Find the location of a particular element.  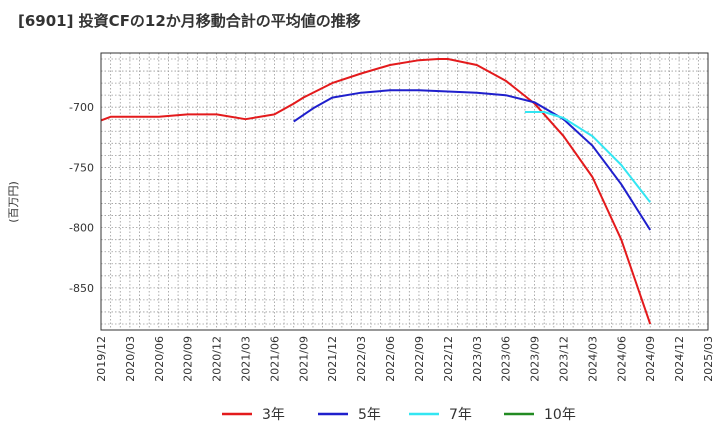

x-tick-label: 2022/06 is located at coordinates (390, 359).